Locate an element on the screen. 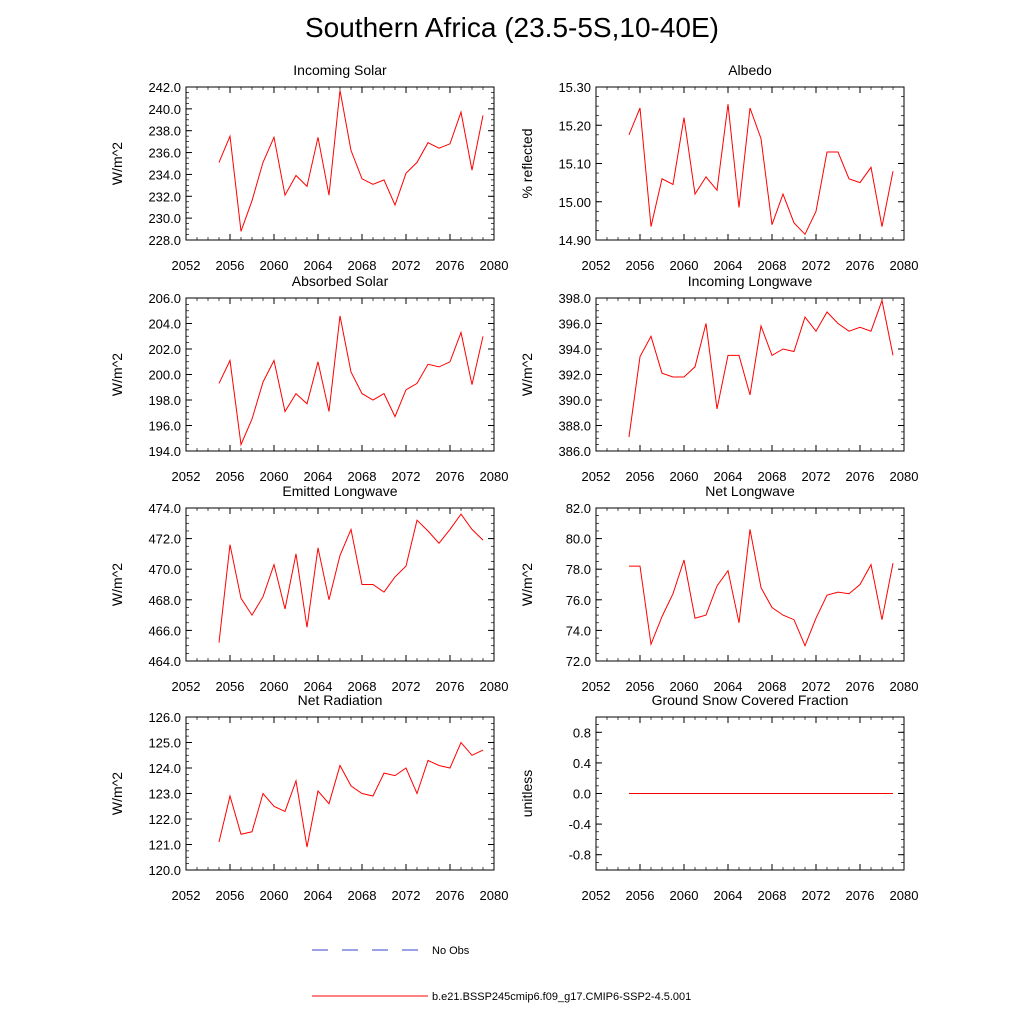  panel-5-xtick-label: 2072 is located at coordinates (406, 686).